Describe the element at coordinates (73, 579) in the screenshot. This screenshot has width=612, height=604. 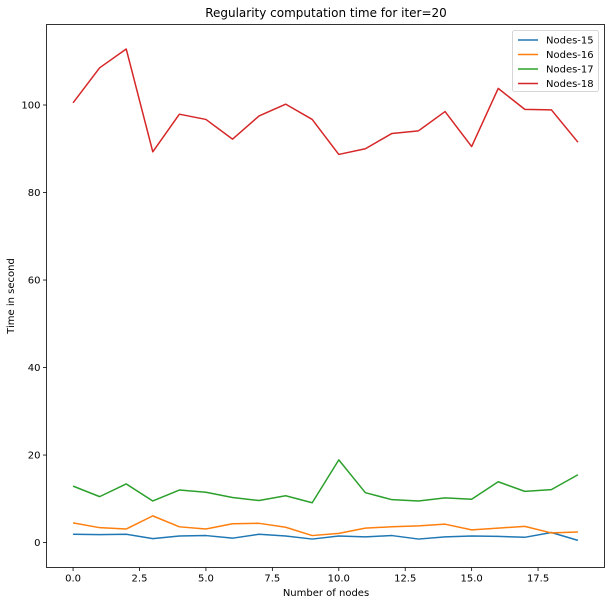
I see `x-tick-label: 0.0` at that location.